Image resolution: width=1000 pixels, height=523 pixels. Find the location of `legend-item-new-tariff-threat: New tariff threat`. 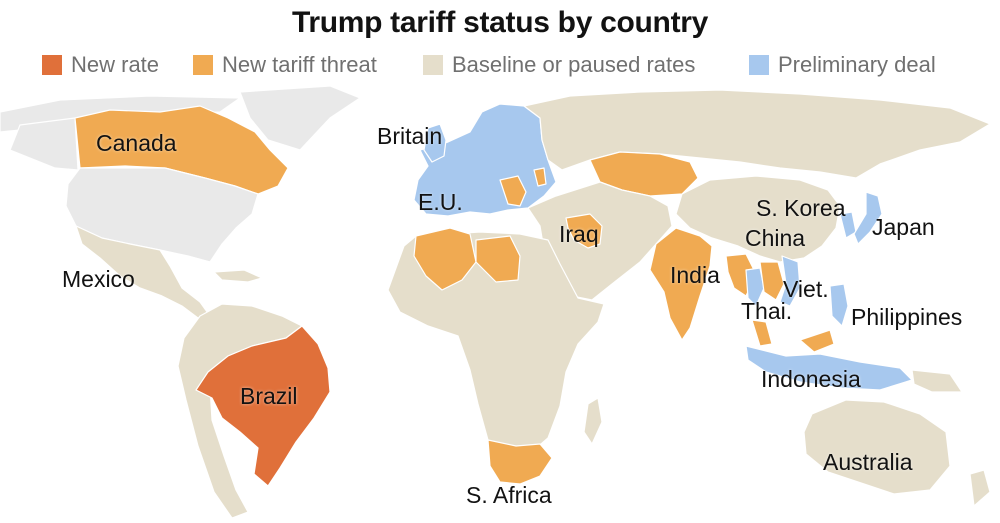

legend-item-new-tariff-threat: New tariff threat is located at coordinates (285, 65).